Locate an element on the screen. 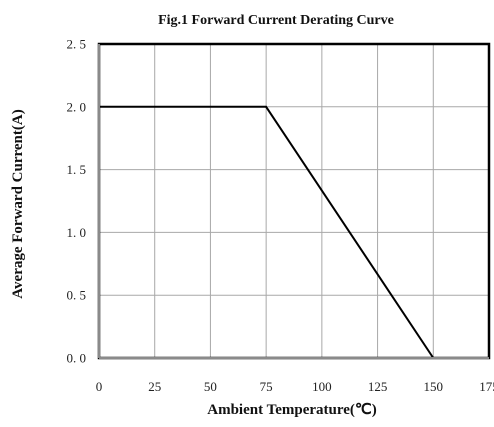 The width and height of the screenshot is (494, 427). chart-title: Fig.1 Forward Current Derating Curve is located at coordinates (276, 20).